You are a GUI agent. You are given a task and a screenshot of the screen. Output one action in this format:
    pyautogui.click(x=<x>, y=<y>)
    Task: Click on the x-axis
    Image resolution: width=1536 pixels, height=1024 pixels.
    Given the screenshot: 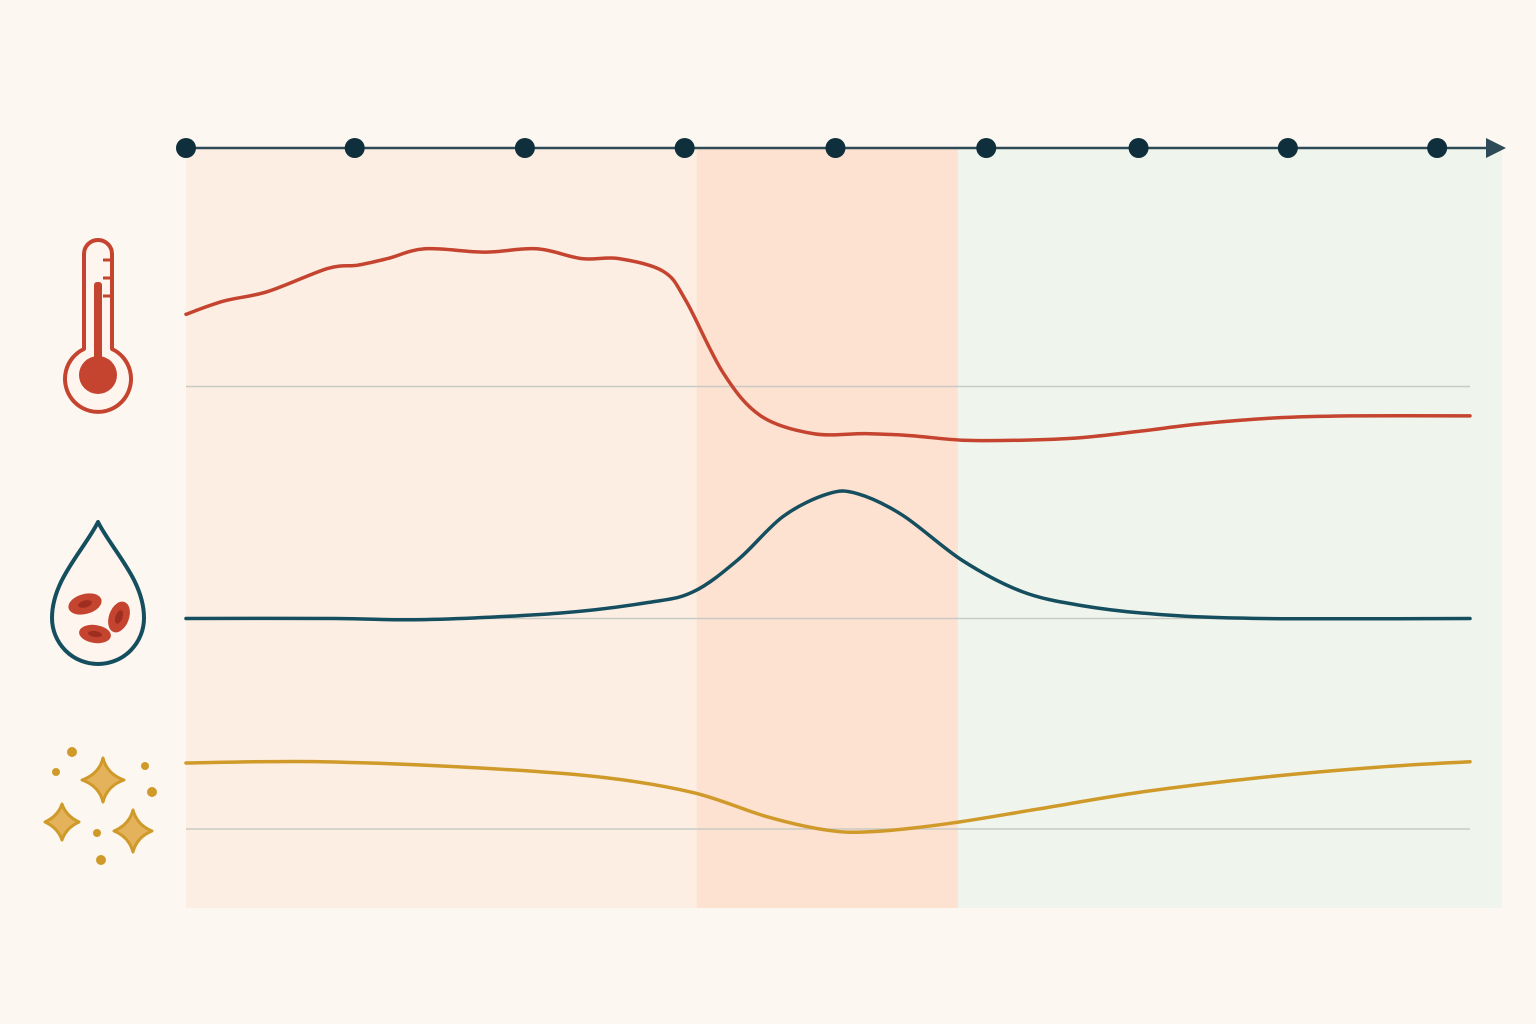 What is the action you would take?
    pyautogui.click(x=841, y=148)
    